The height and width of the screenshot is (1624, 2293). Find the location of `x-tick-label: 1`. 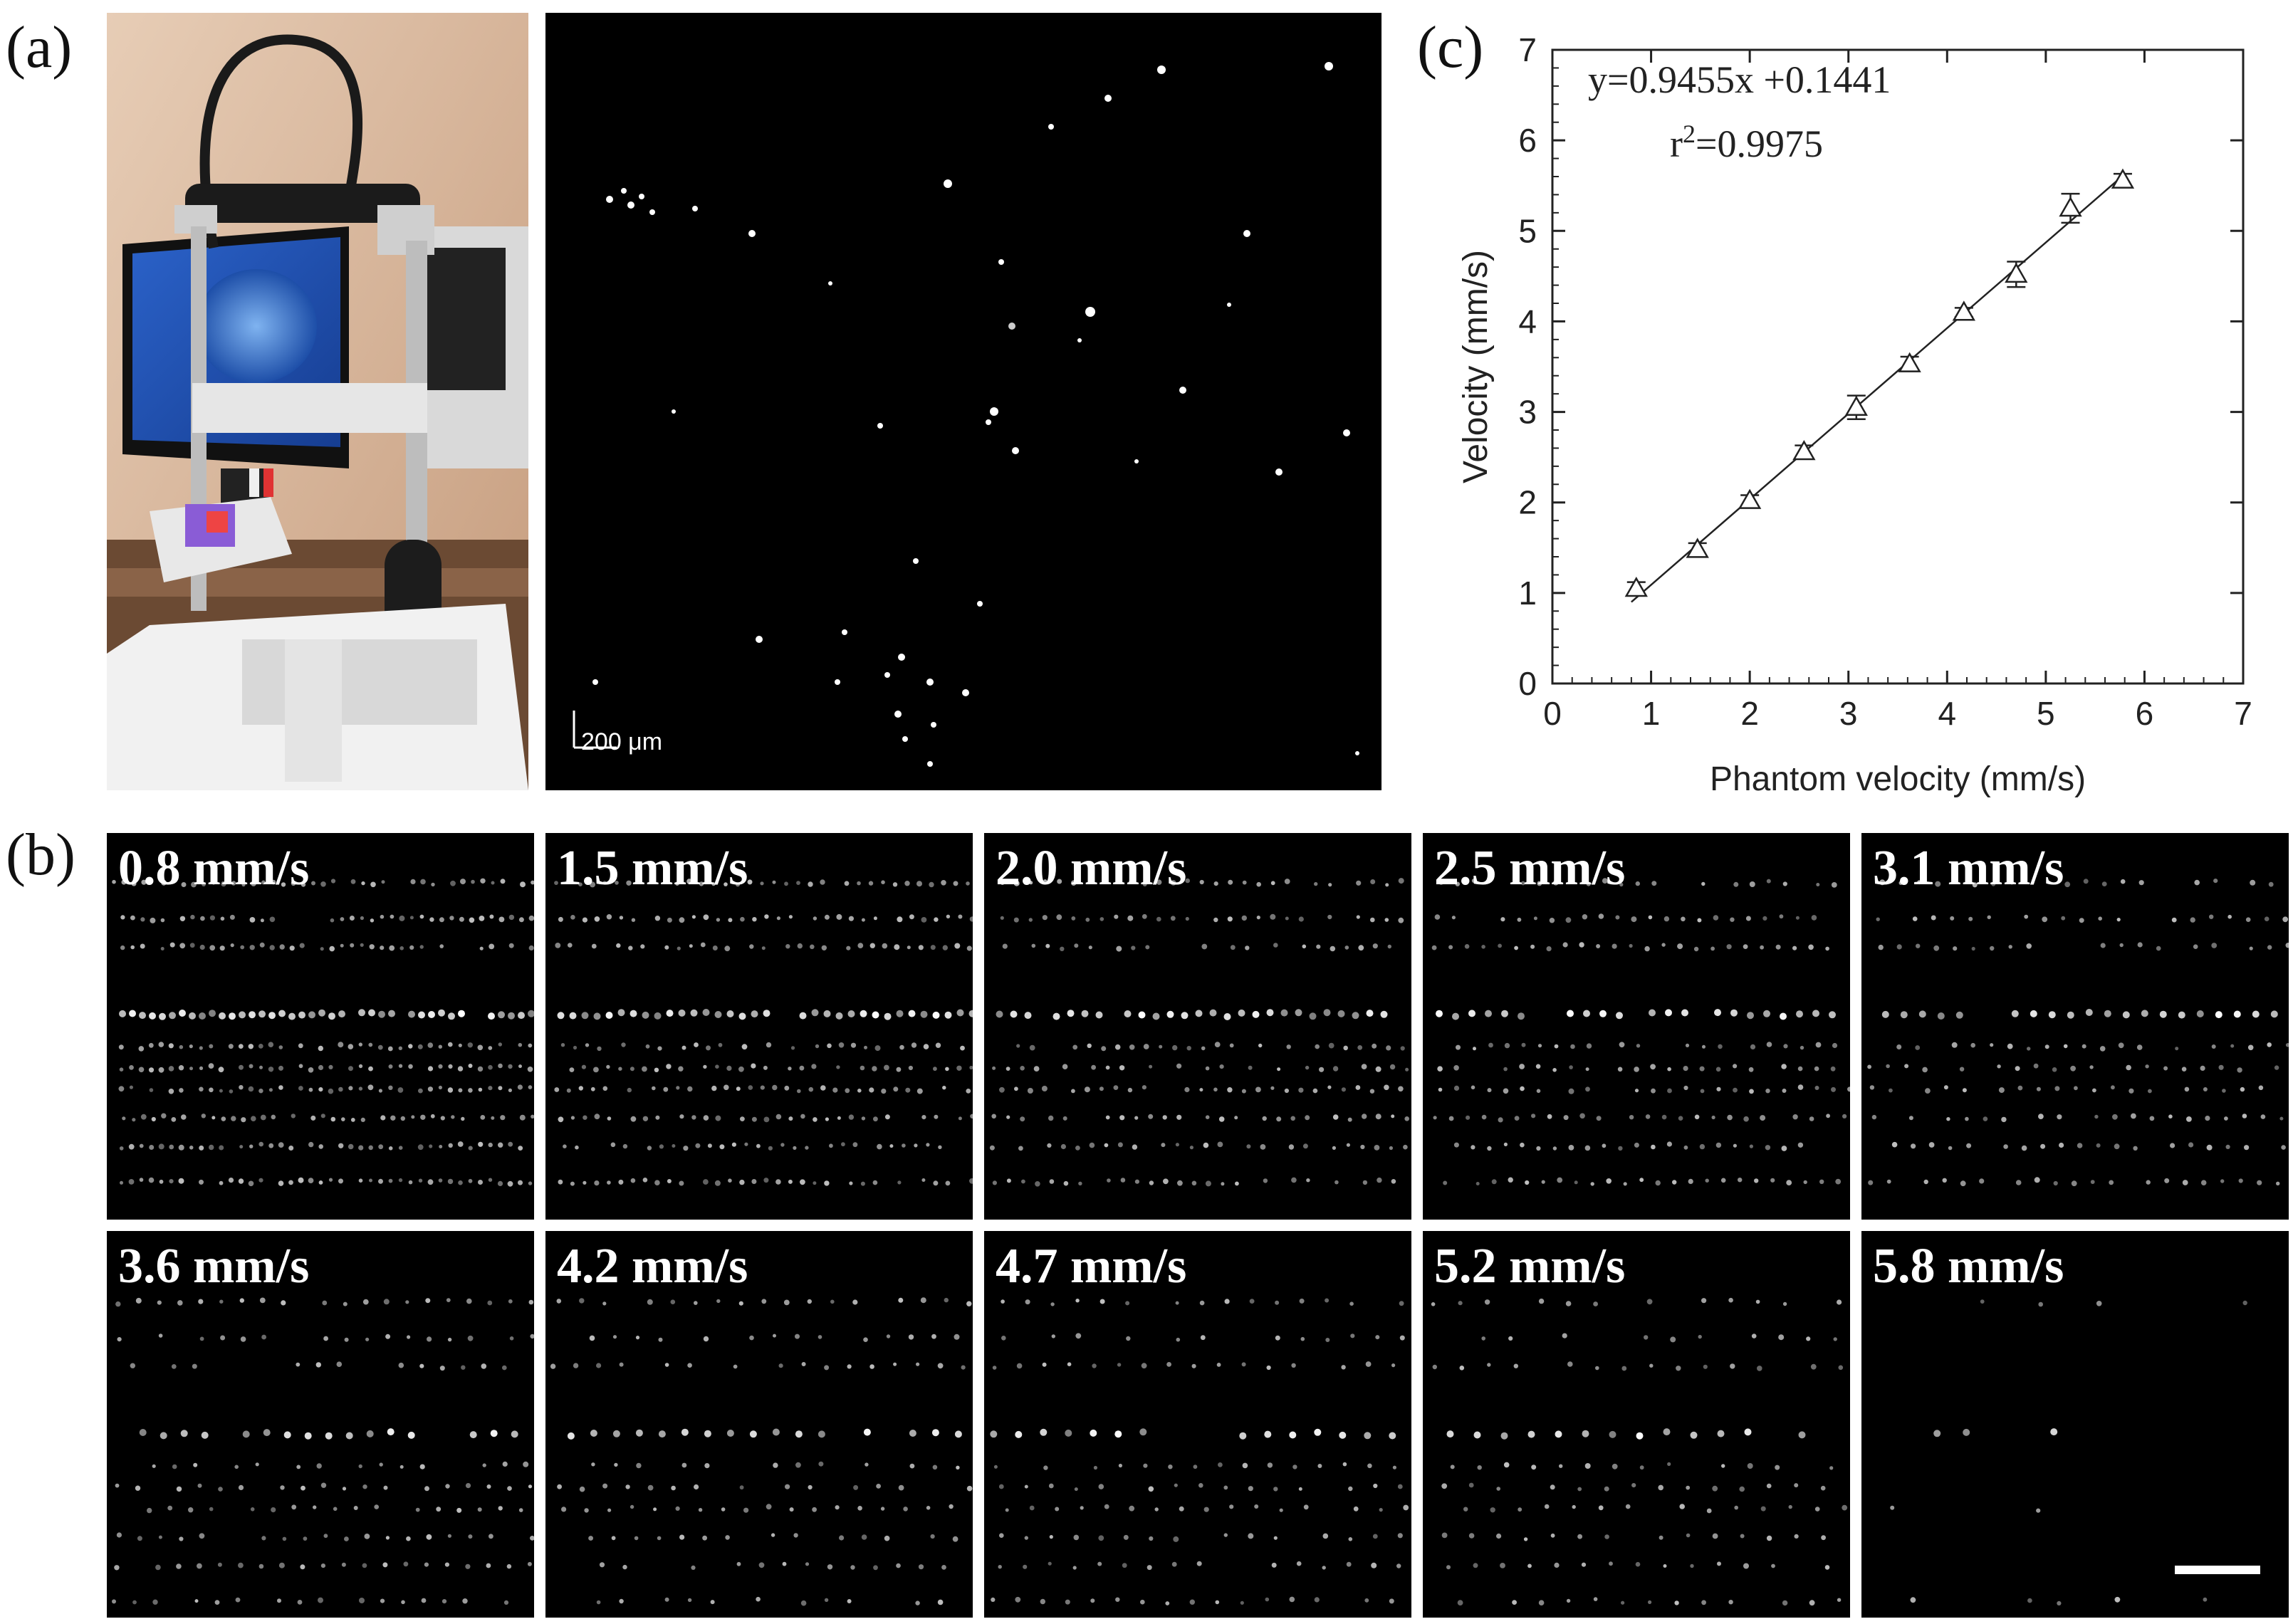

x-tick-label: 1 is located at coordinates (1651, 713).